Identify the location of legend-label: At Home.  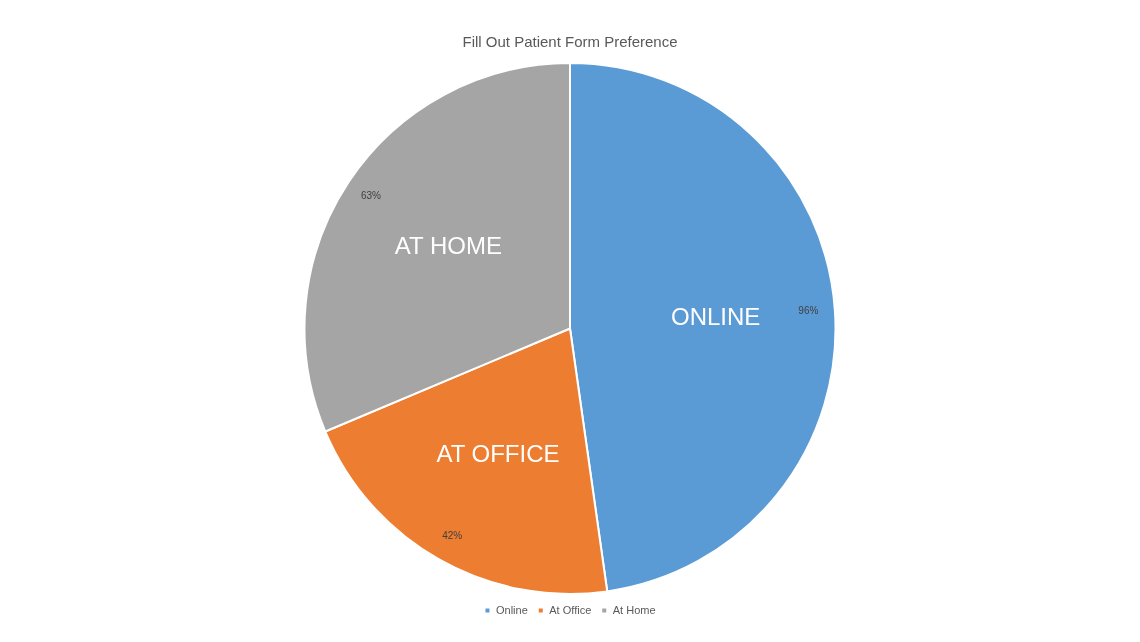
(634, 609).